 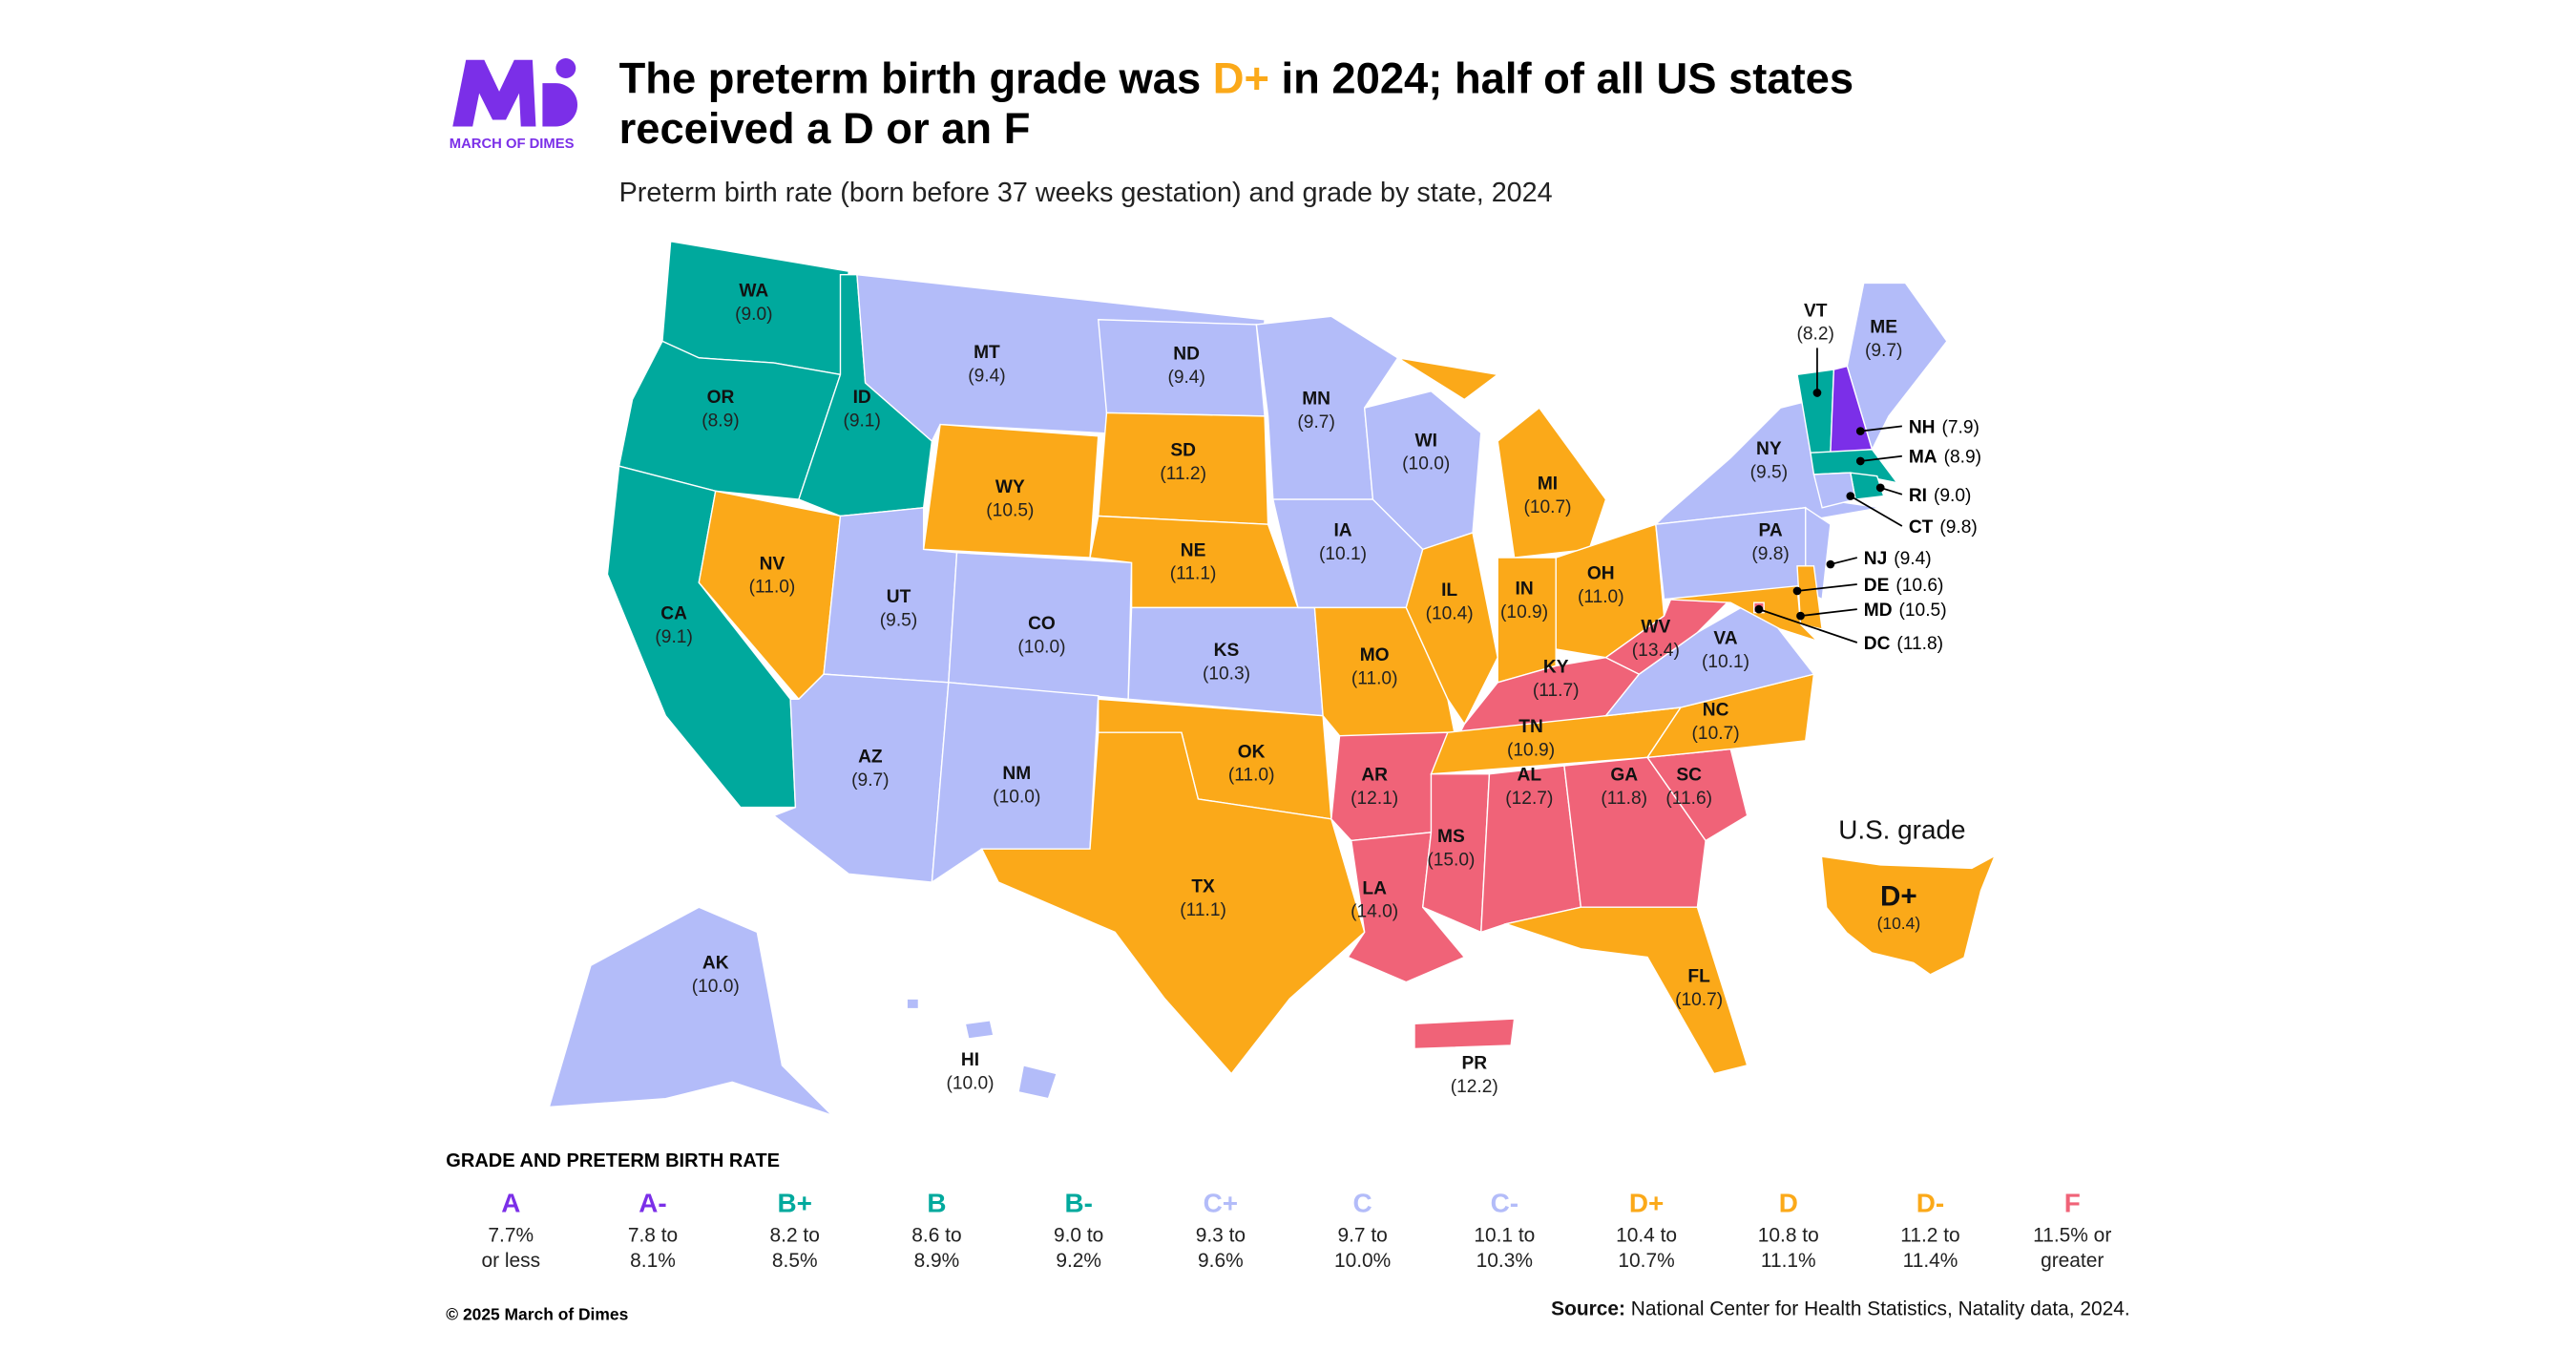 What do you see at coordinates (1078, 1230) in the screenshot?
I see `legend-item: B- 9.0 to 9.2%` at bounding box center [1078, 1230].